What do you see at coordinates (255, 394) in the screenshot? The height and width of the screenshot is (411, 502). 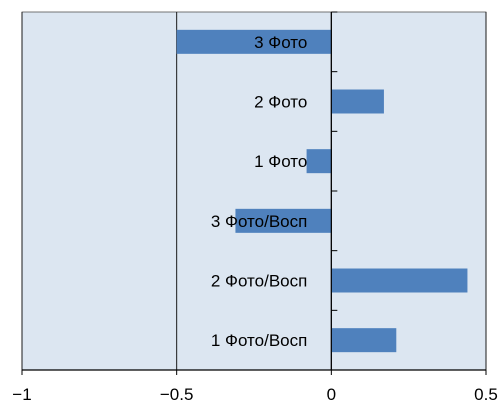 I see `x-tick-labels: −1 −0.5 0 0.5` at bounding box center [255, 394].